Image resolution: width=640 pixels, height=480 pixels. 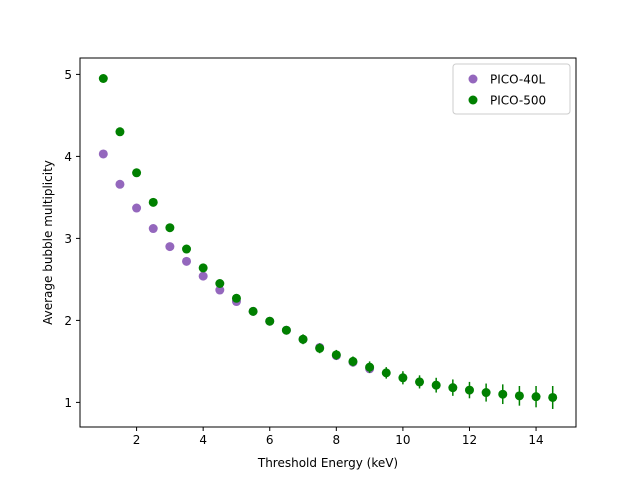 What do you see at coordinates (48, 242) in the screenshot?
I see `y-axis-label: Average bubble multiplicity` at bounding box center [48, 242].